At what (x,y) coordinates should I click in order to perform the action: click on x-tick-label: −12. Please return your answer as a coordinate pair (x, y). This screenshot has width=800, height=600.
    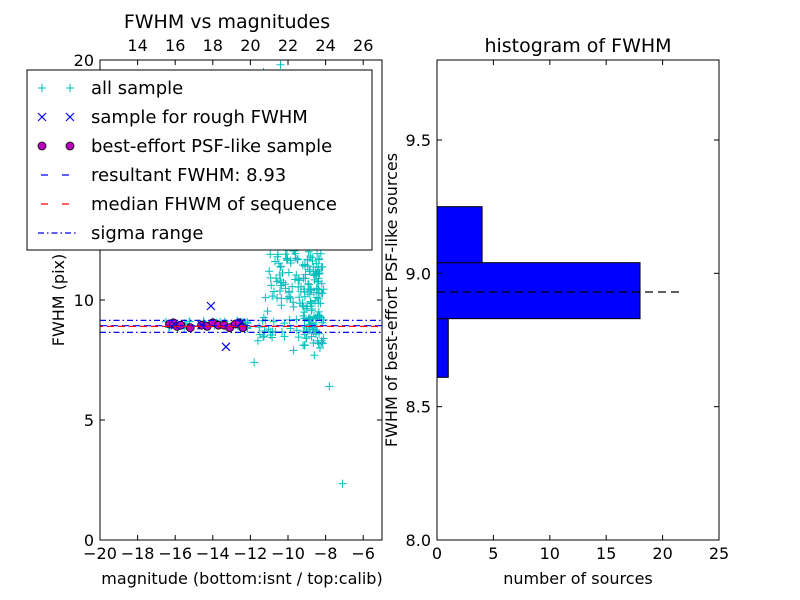
    Looking at the image, I should click on (251, 553).